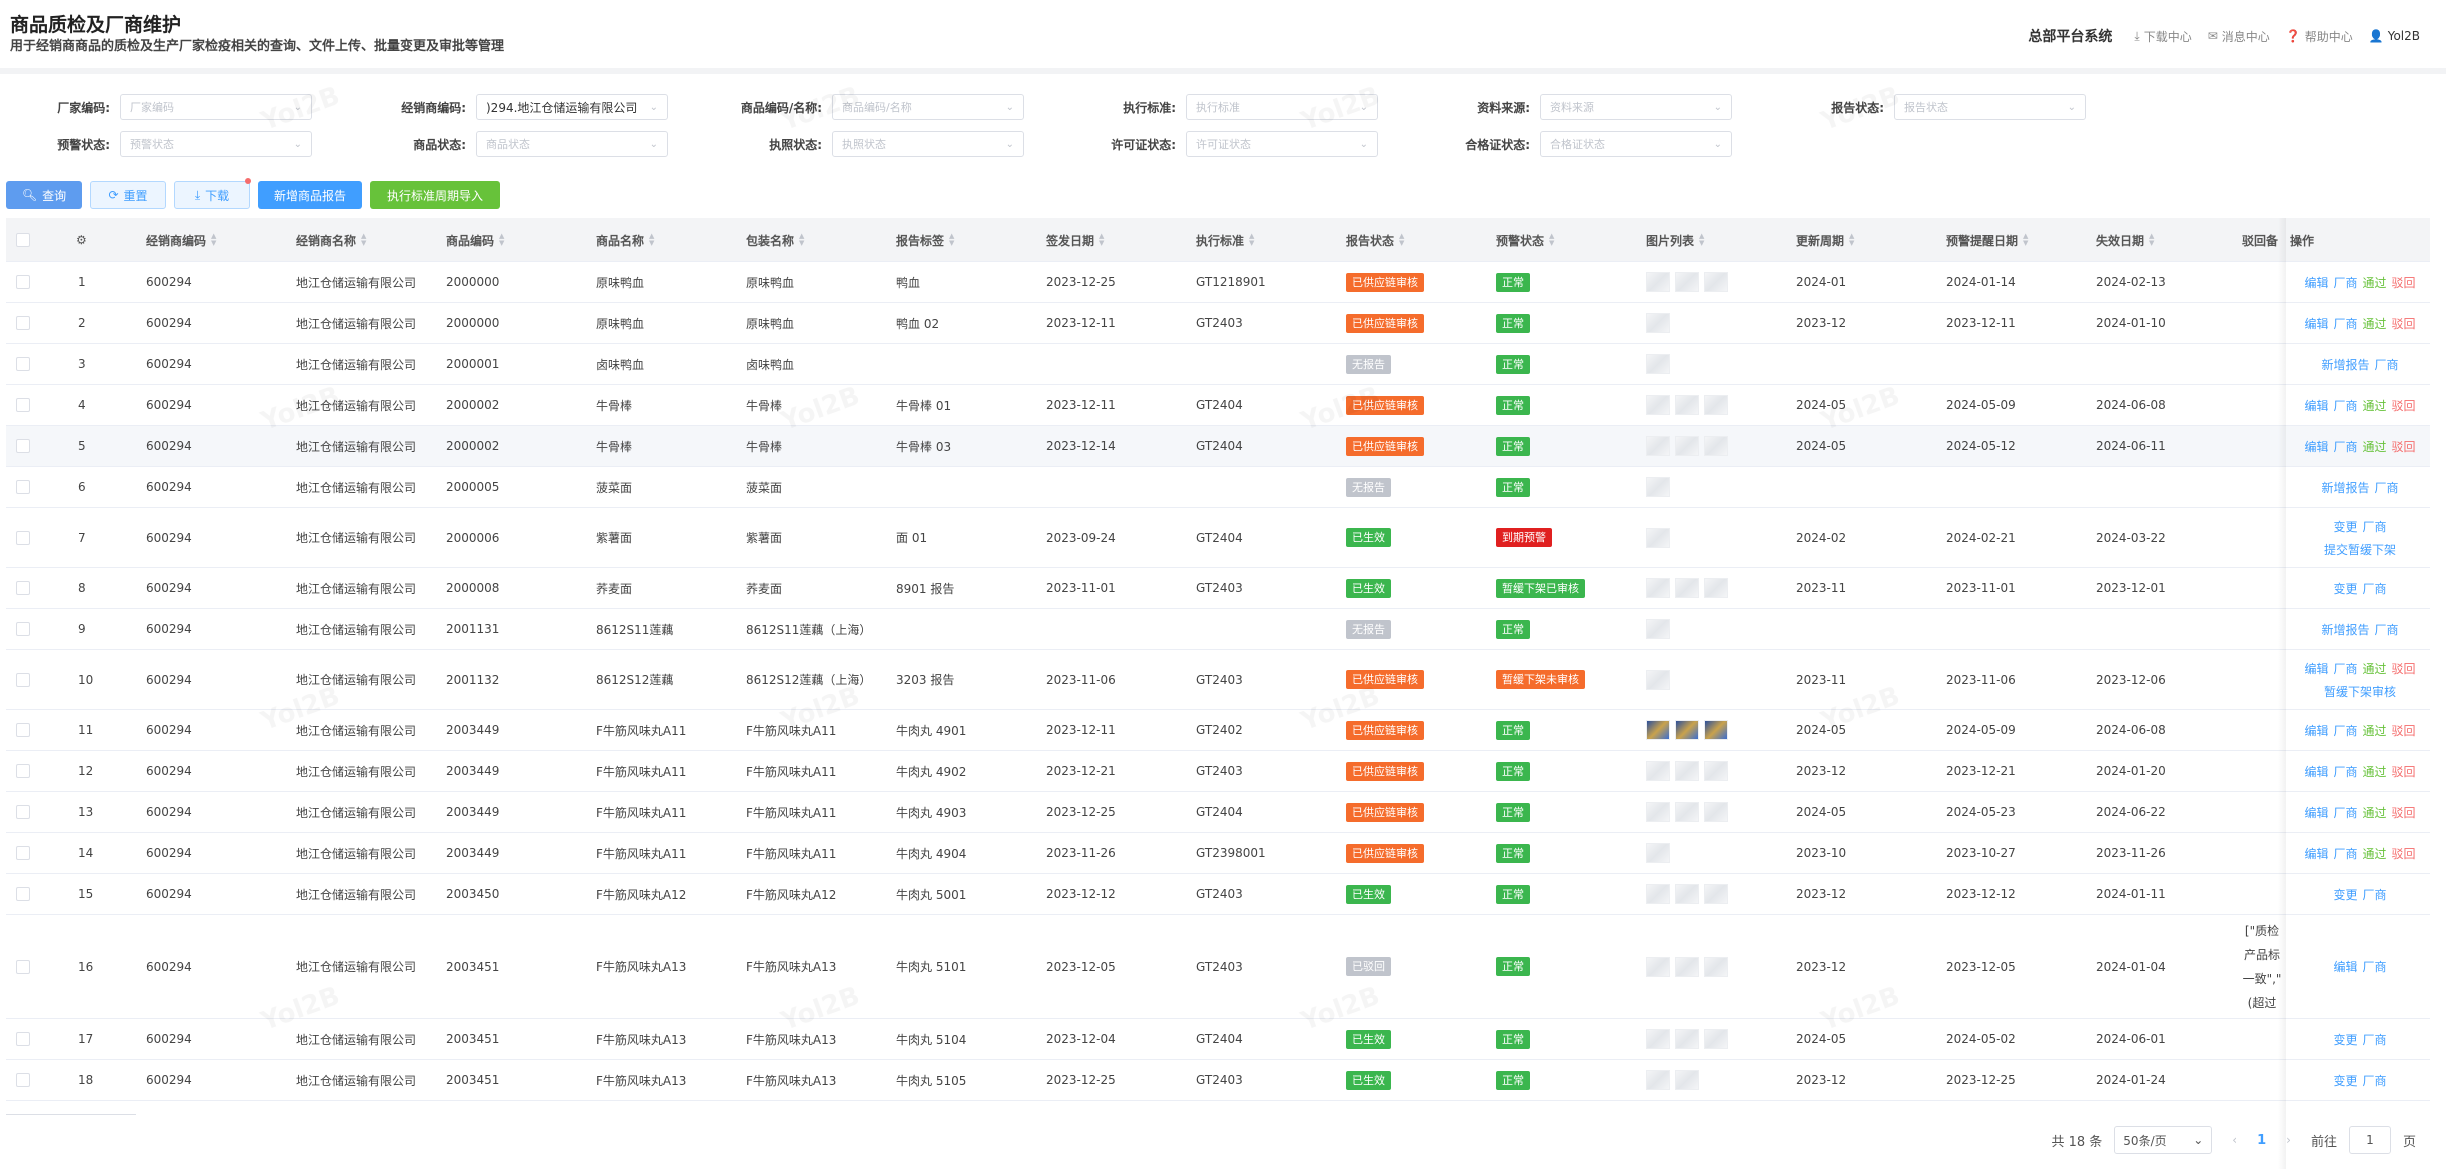  I want to click on prev-page-button: ‹, so click(2235, 1140).